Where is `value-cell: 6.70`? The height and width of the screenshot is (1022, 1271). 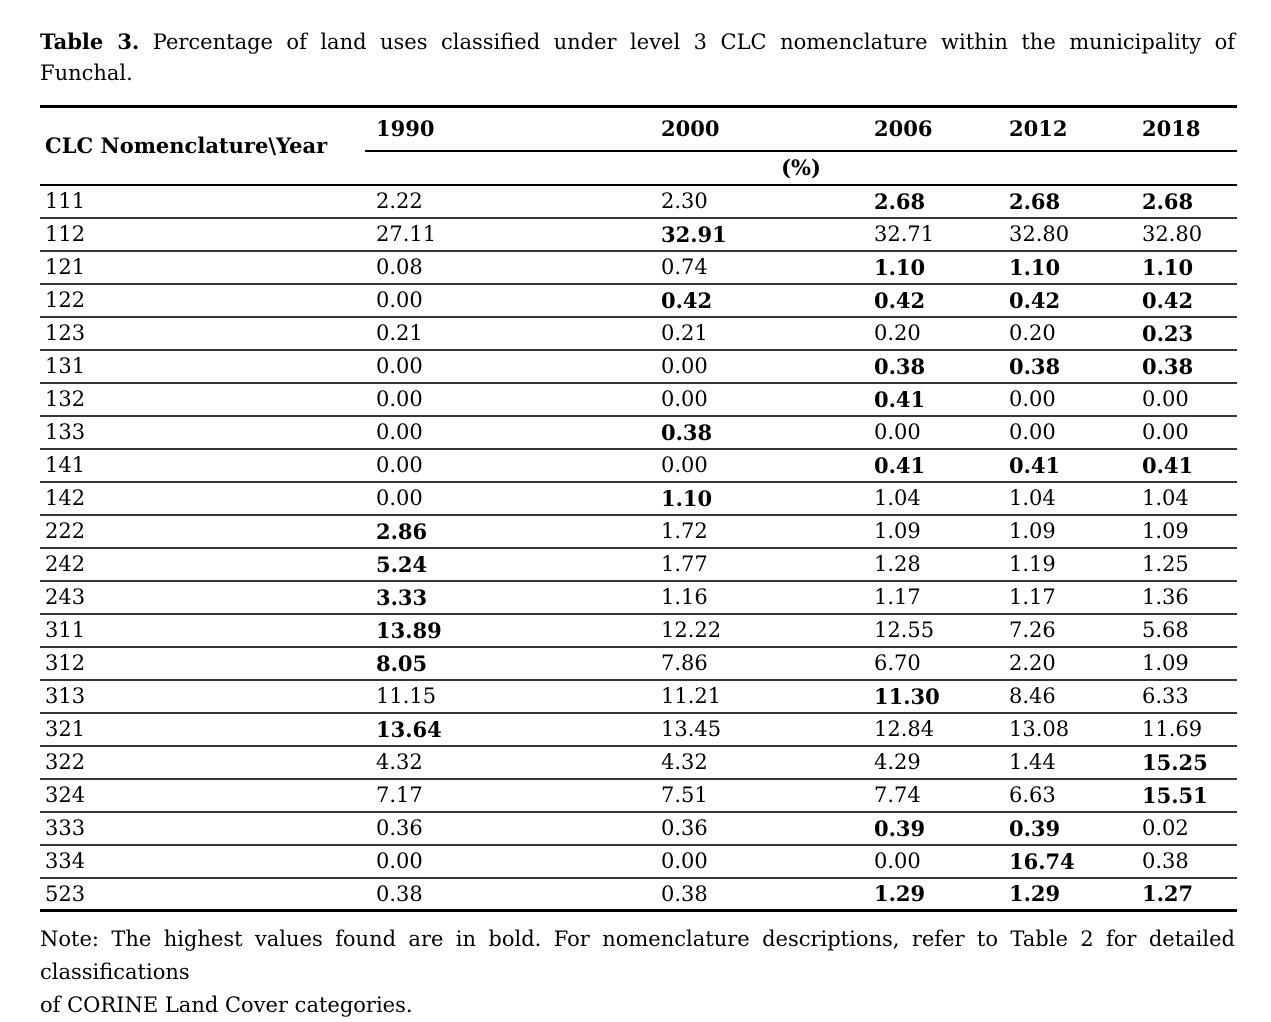 value-cell: 6.70 is located at coordinates (930, 663).